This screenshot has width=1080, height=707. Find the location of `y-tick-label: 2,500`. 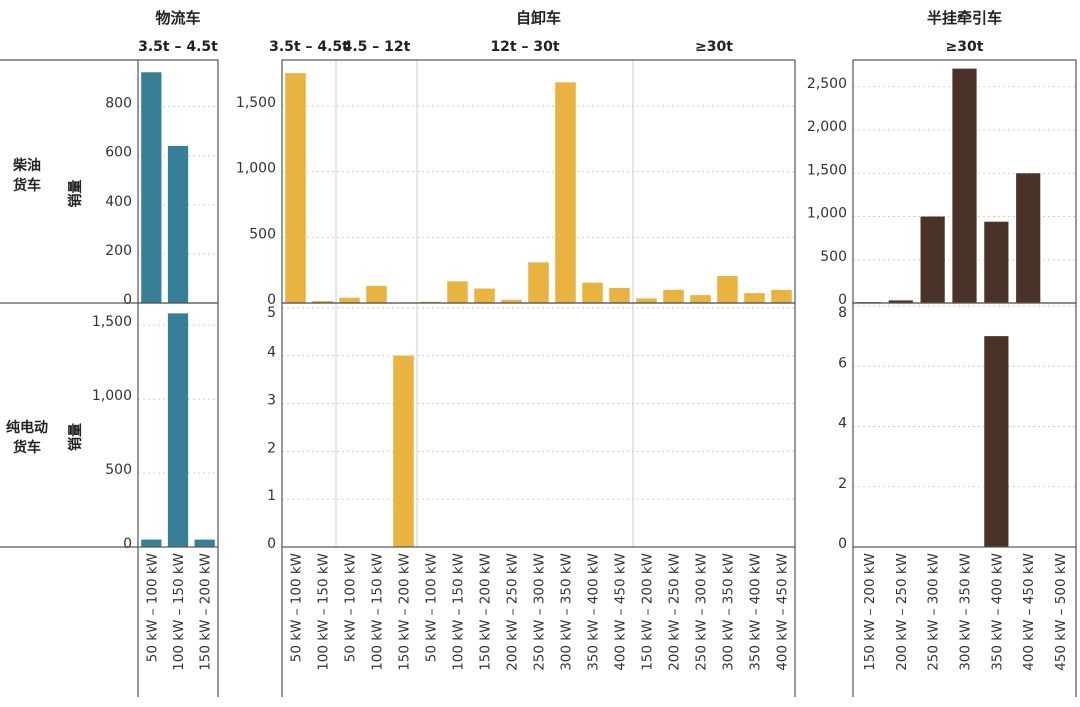

y-tick-label: 2,500 is located at coordinates (827, 84).